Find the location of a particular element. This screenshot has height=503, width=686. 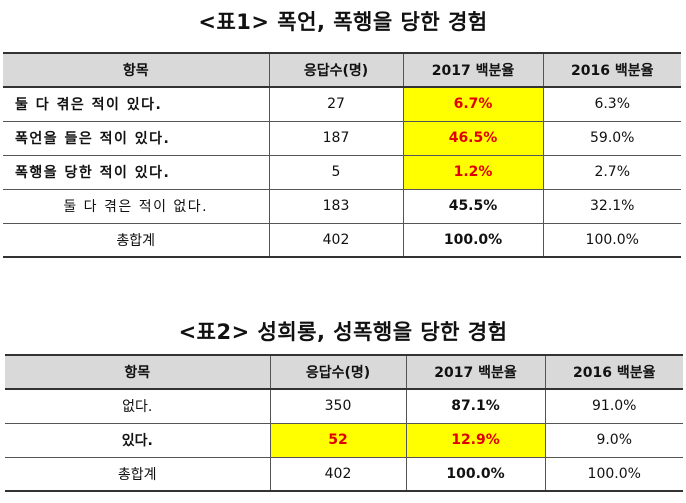

table-row: 폭행을 당한 적이 있다. 5 1.2% 2.7% is located at coordinates (342, 172).